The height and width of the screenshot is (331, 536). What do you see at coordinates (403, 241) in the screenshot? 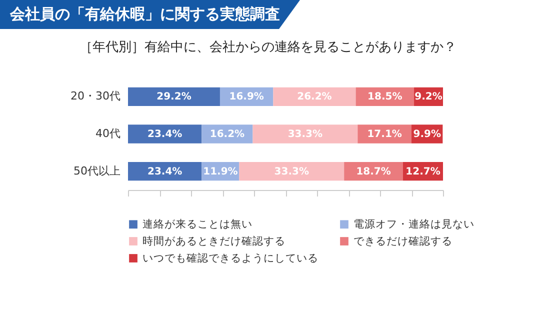
I see `legend-label: できるだけ確認する` at bounding box center [403, 241].